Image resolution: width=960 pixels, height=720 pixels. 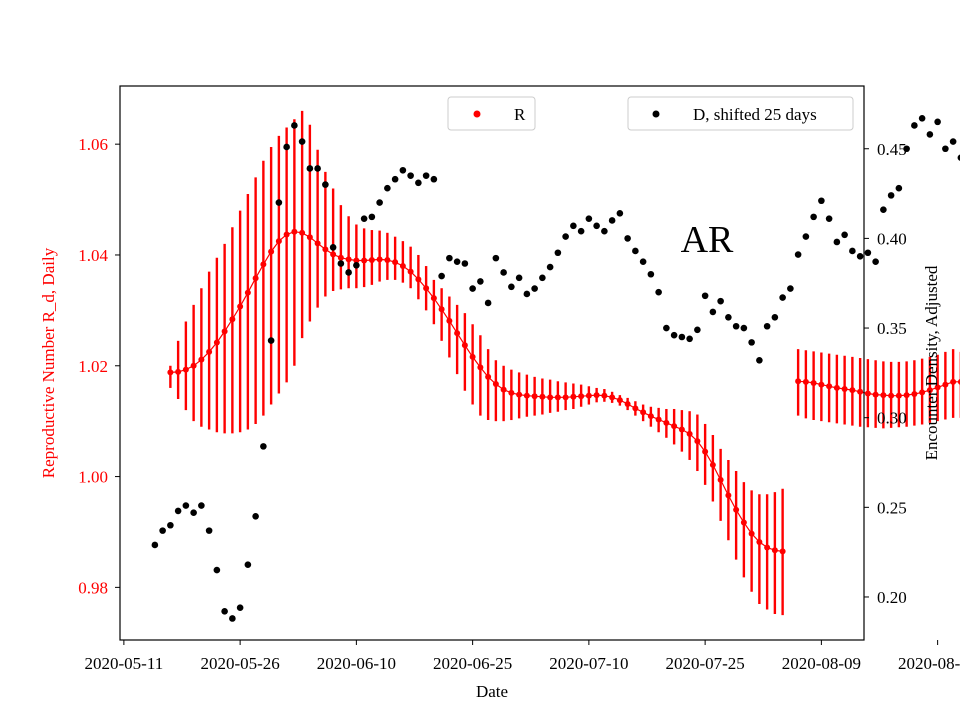 What do you see at coordinates (48, 362) in the screenshot?
I see `left-y-axis-label: Reproductive Number R_d, Daily` at bounding box center [48, 362].